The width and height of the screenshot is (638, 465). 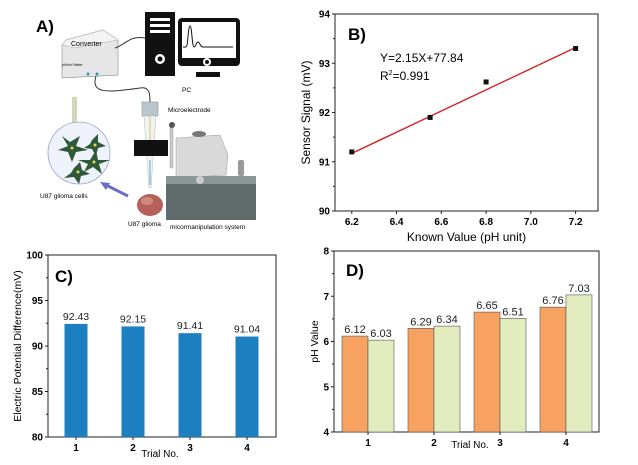 I want to click on data-label: 6.03, so click(x=380, y=334).